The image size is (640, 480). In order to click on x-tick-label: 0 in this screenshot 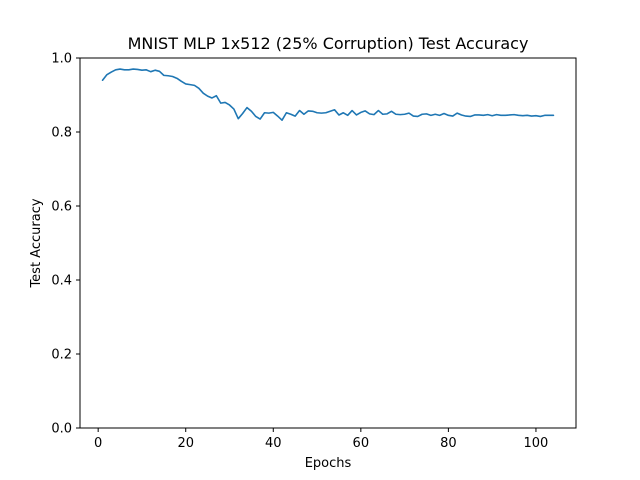, I will do `click(98, 443)`.